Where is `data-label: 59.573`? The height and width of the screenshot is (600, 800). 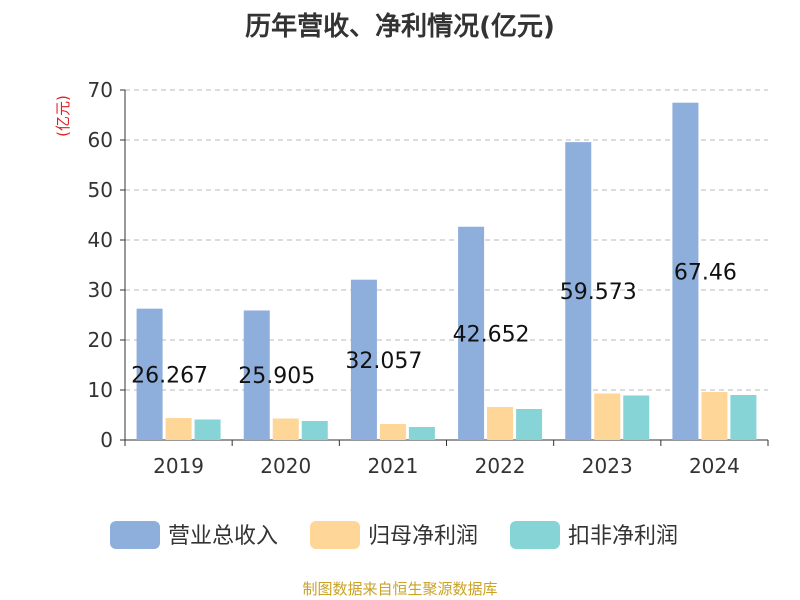
data-label: 59.573 is located at coordinates (598, 292).